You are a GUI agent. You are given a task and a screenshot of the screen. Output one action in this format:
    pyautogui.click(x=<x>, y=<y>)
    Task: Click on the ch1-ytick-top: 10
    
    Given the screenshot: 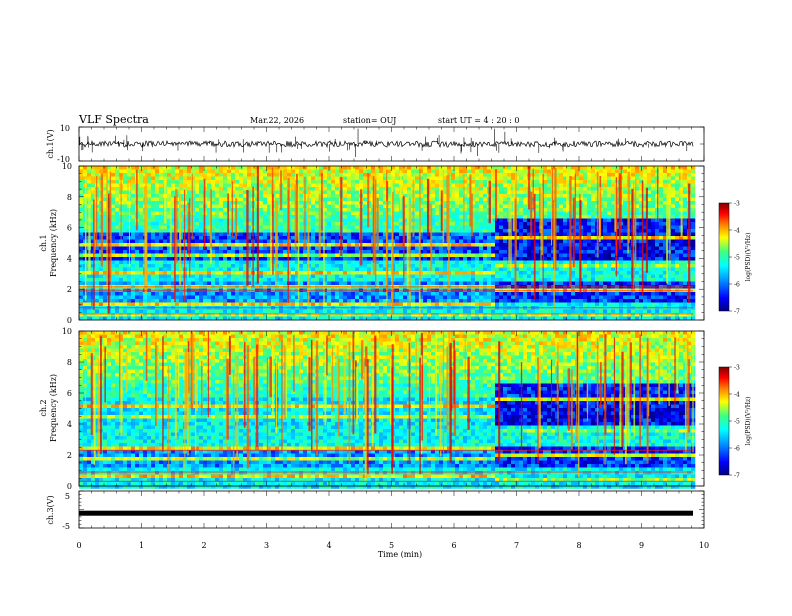 What is the action you would take?
    pyautogui.click(x=65, y=128)
    